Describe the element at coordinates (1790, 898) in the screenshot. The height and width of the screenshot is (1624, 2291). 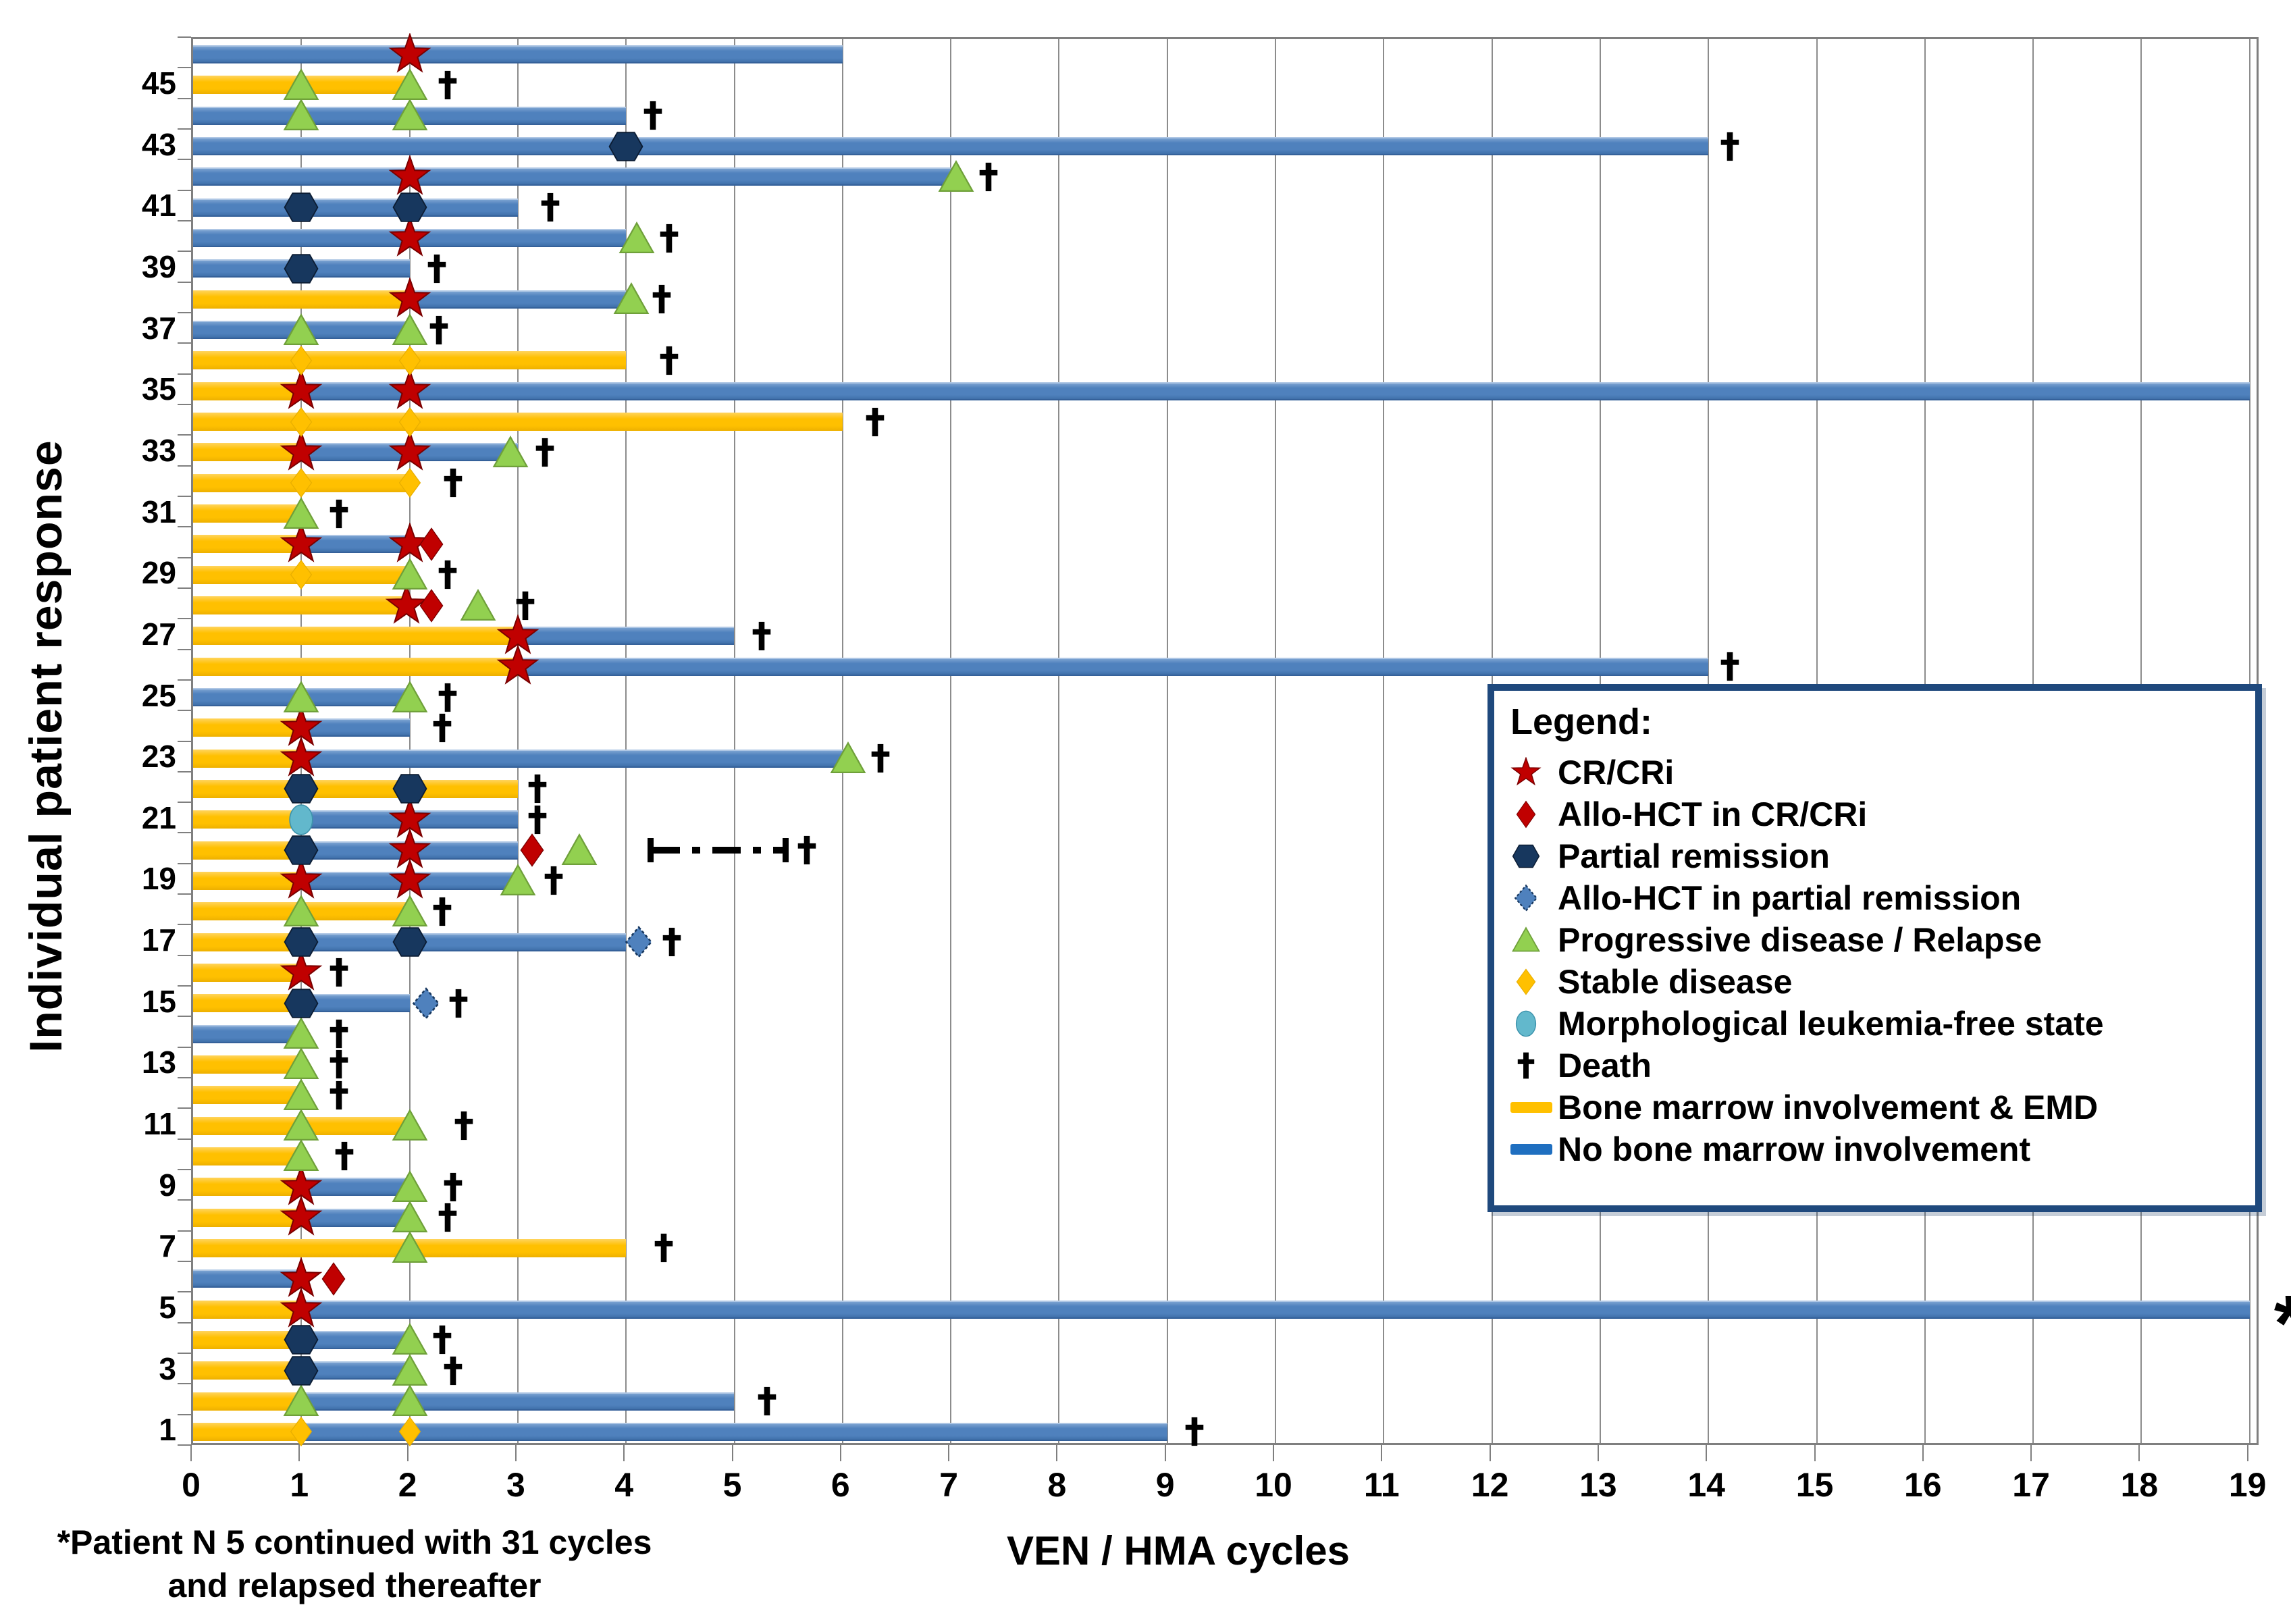
I see `legend-item-label: Allo-HCT in partial remission` at that location.